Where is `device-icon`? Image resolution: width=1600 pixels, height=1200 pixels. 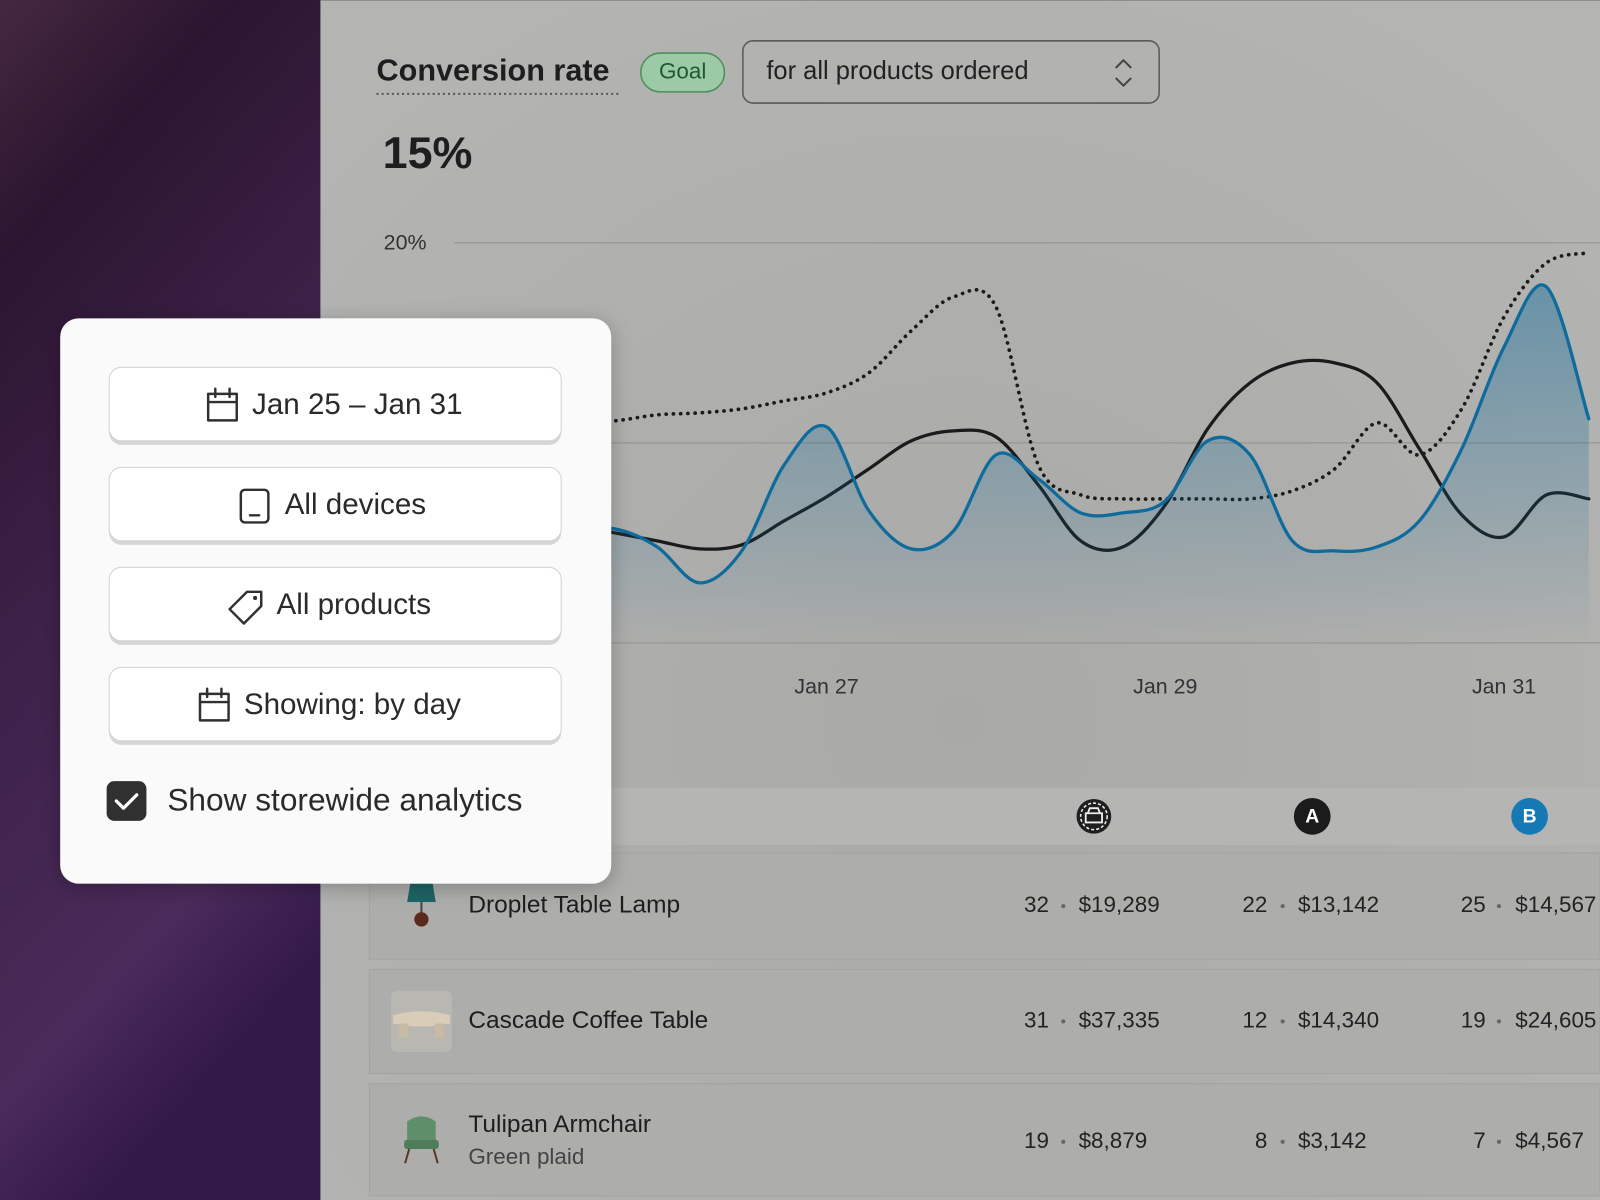
device-icon is located at coordinates (254, 506).